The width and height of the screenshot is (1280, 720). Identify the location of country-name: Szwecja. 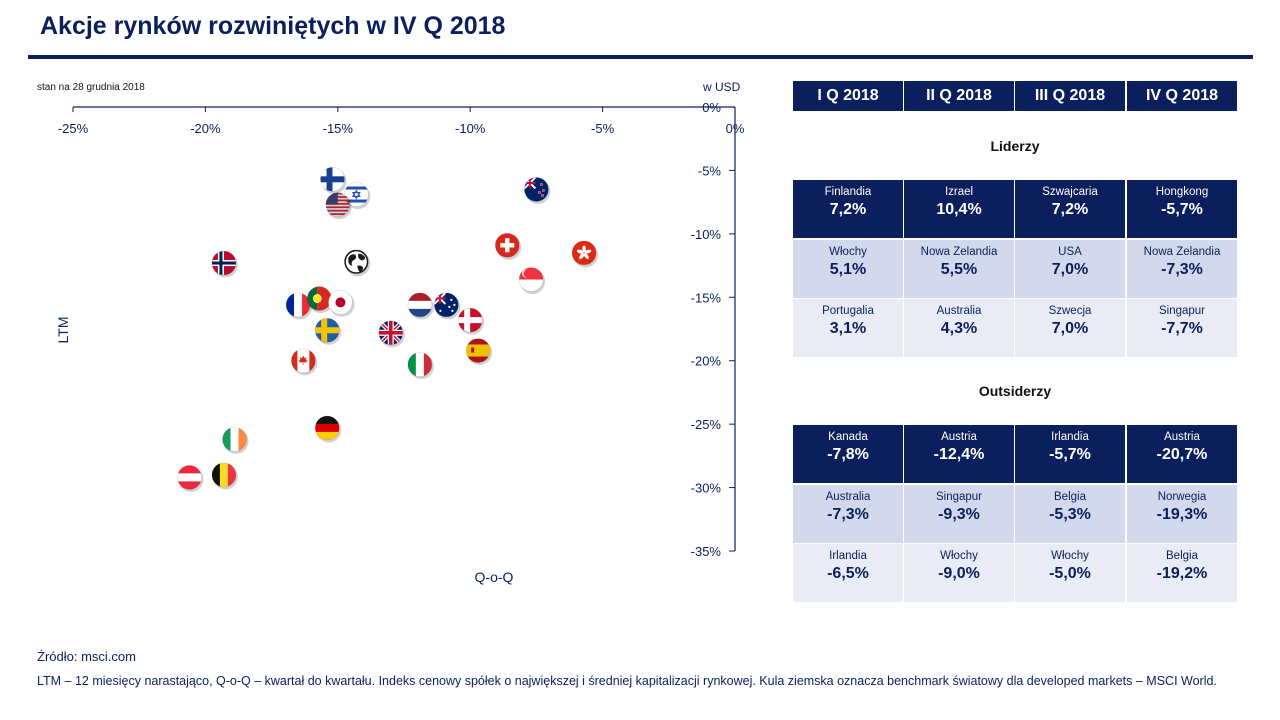
(1070, 311).